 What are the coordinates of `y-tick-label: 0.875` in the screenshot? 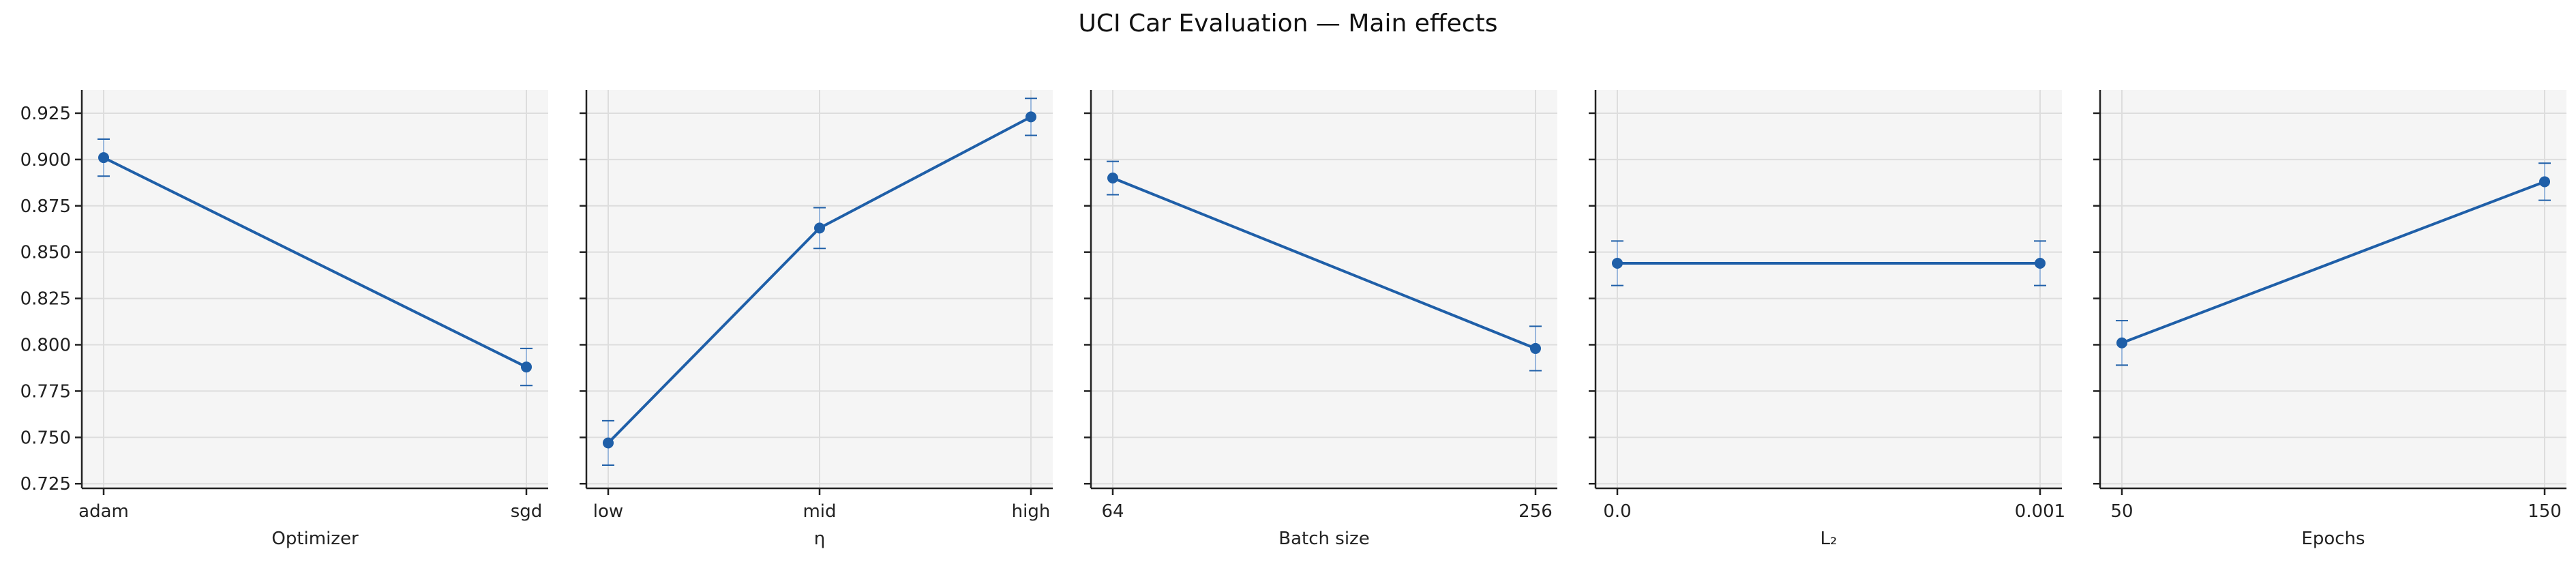 It's located at (45, 206).